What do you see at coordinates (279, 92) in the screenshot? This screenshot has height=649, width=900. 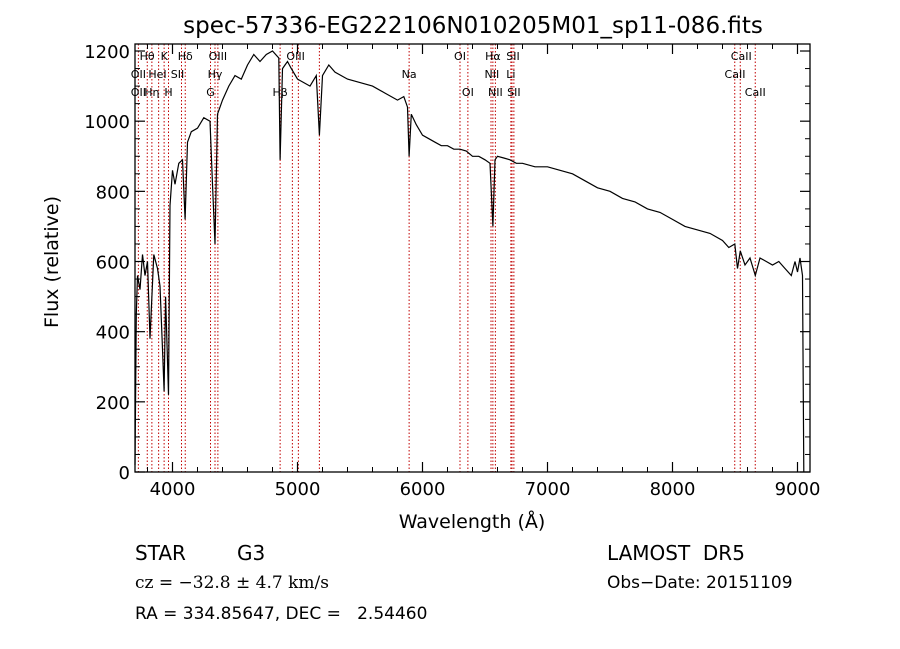 I see `line-label: Hβ` at bounding box center [279, 92].